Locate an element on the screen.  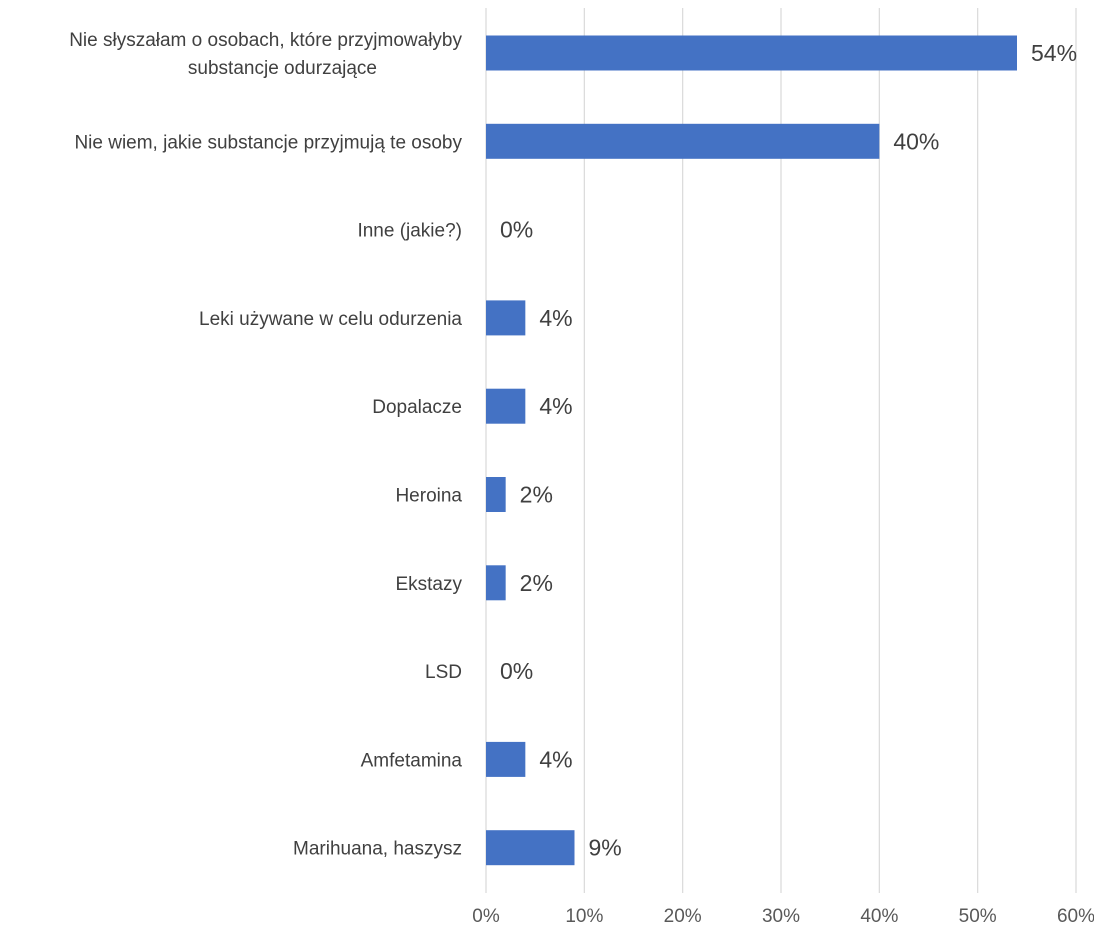
category-label-4: Dopalacze is located at coordinates (417, 407).